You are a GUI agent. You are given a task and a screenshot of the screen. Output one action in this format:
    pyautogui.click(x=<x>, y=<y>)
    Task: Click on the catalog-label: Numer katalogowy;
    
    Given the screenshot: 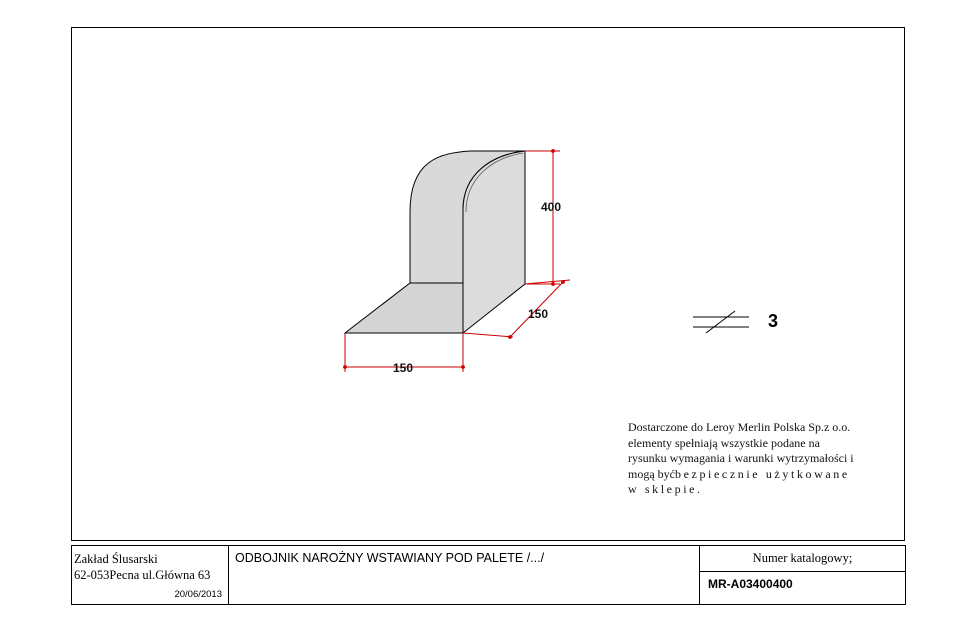 What is the action you would take?
    pyautogui.click(x=802, y=558)
    